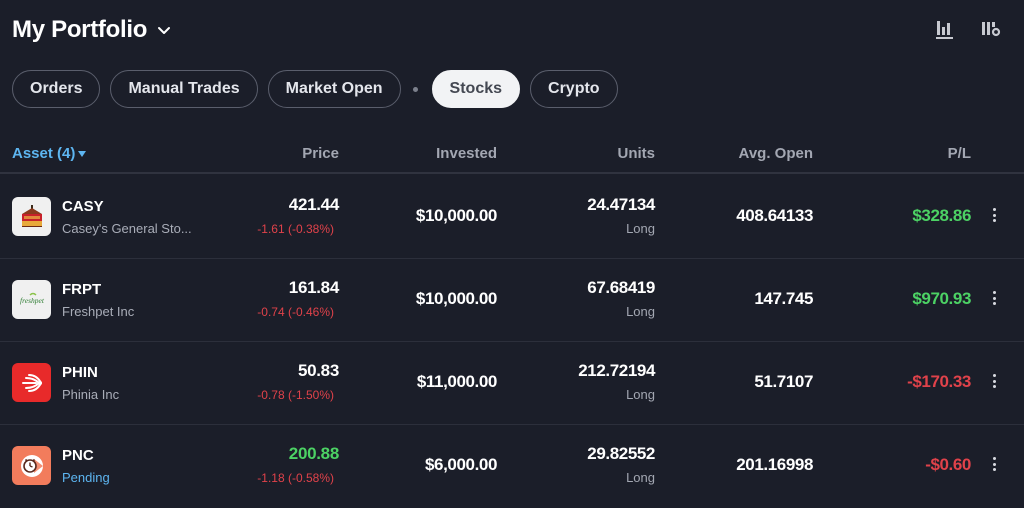 Image resolution: width=1024 pixels, height=508 pixels. Describe the element at coordinates (783, 298) in the screenshot. I see `avg-open-value: 147.745` at that location.